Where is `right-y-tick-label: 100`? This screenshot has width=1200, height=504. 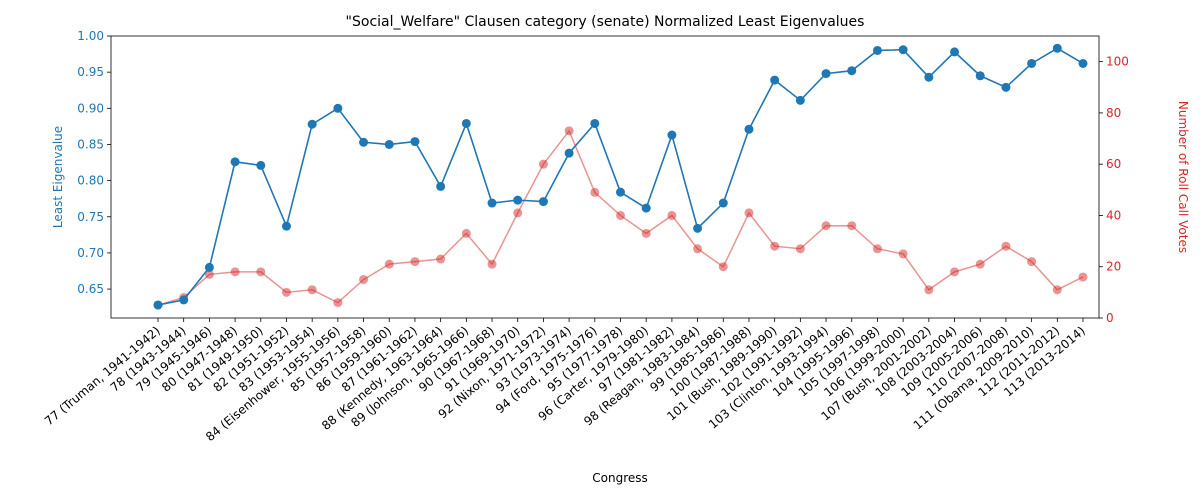
right-y-tick-label: 100 is located at coordinates (1117, 62).